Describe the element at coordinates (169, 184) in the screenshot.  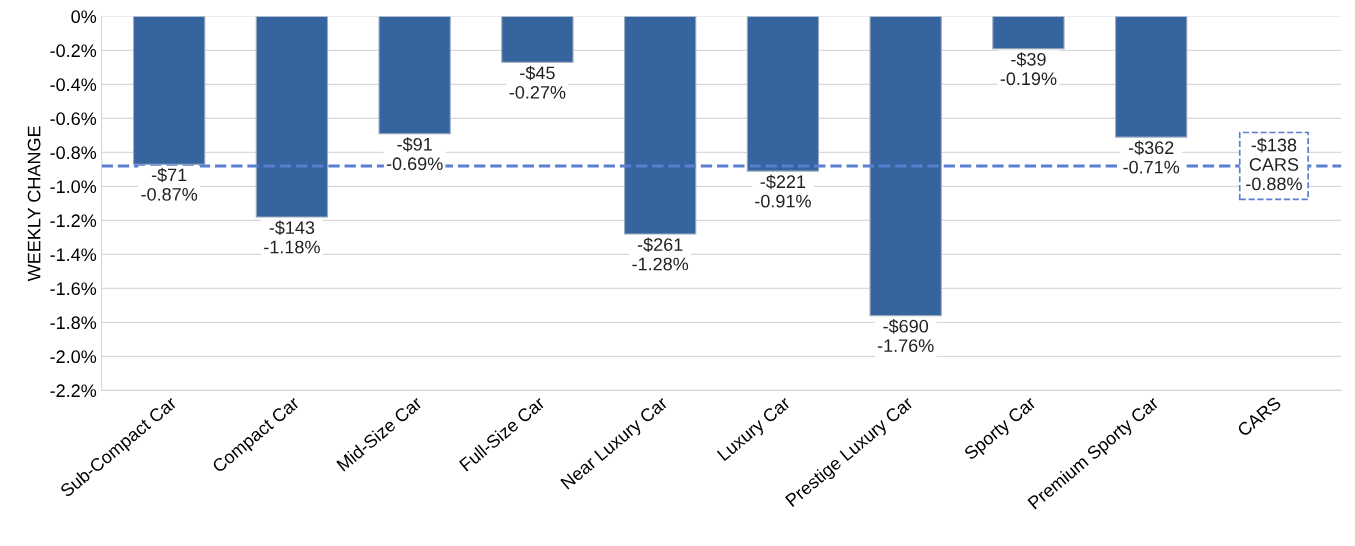
I see `data-label: -$71 -0.87%` at that location.